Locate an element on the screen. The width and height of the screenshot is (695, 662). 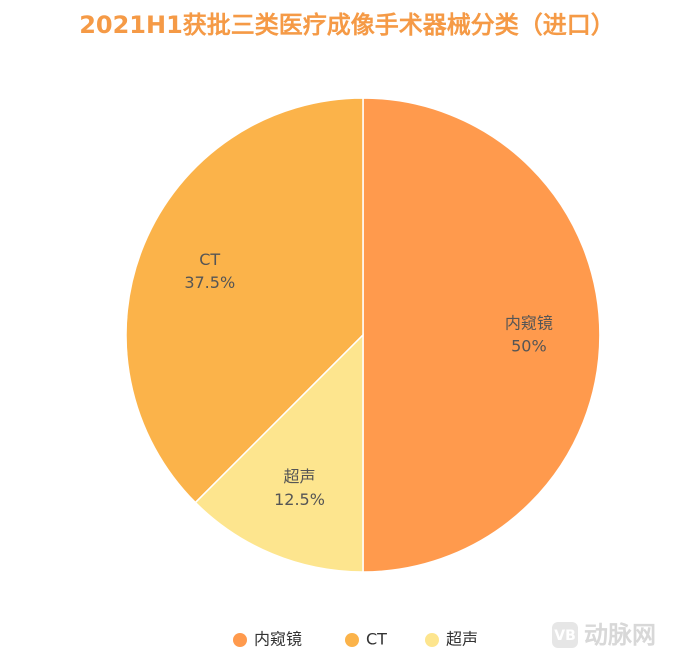
watermark-logo: VB is located at coordinates (565, 635).